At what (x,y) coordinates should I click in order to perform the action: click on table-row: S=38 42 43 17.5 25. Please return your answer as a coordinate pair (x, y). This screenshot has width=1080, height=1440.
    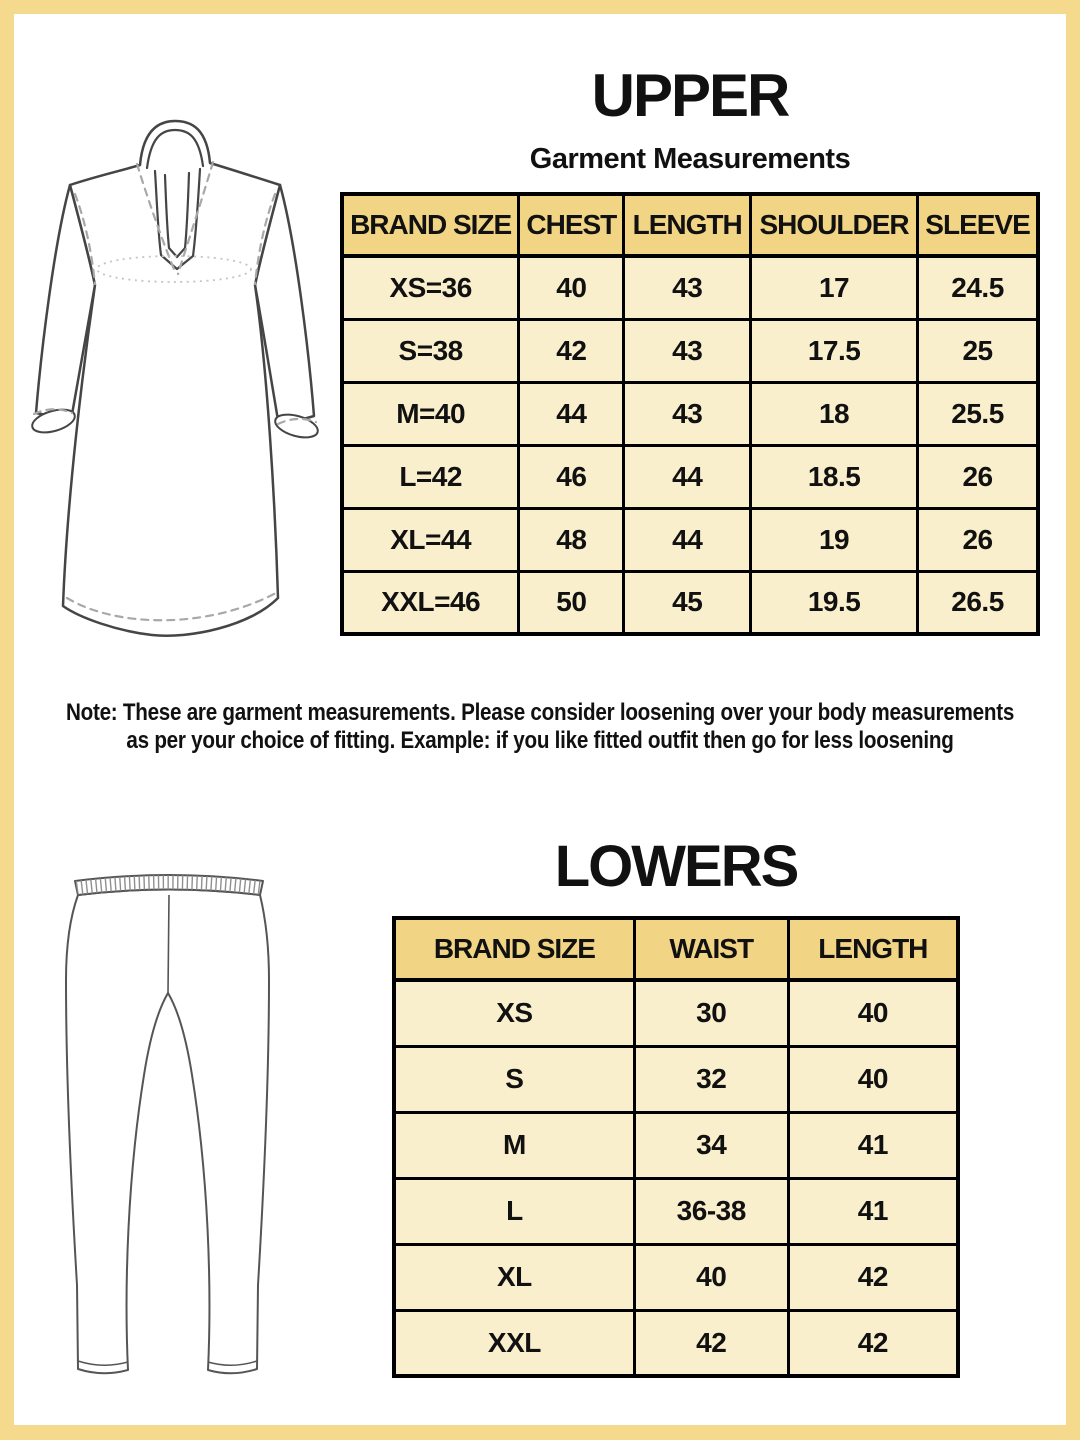
    Looking at the image, I should click on (690, 350).